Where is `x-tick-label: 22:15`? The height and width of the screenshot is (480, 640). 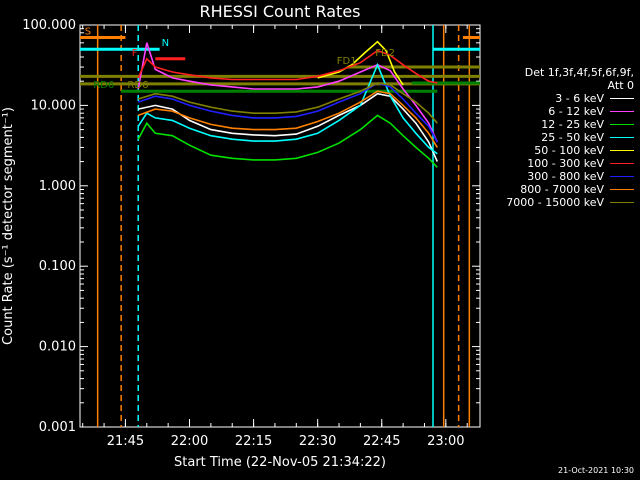
x-tick-label: 22:15 is located at coordinates (253, 441).